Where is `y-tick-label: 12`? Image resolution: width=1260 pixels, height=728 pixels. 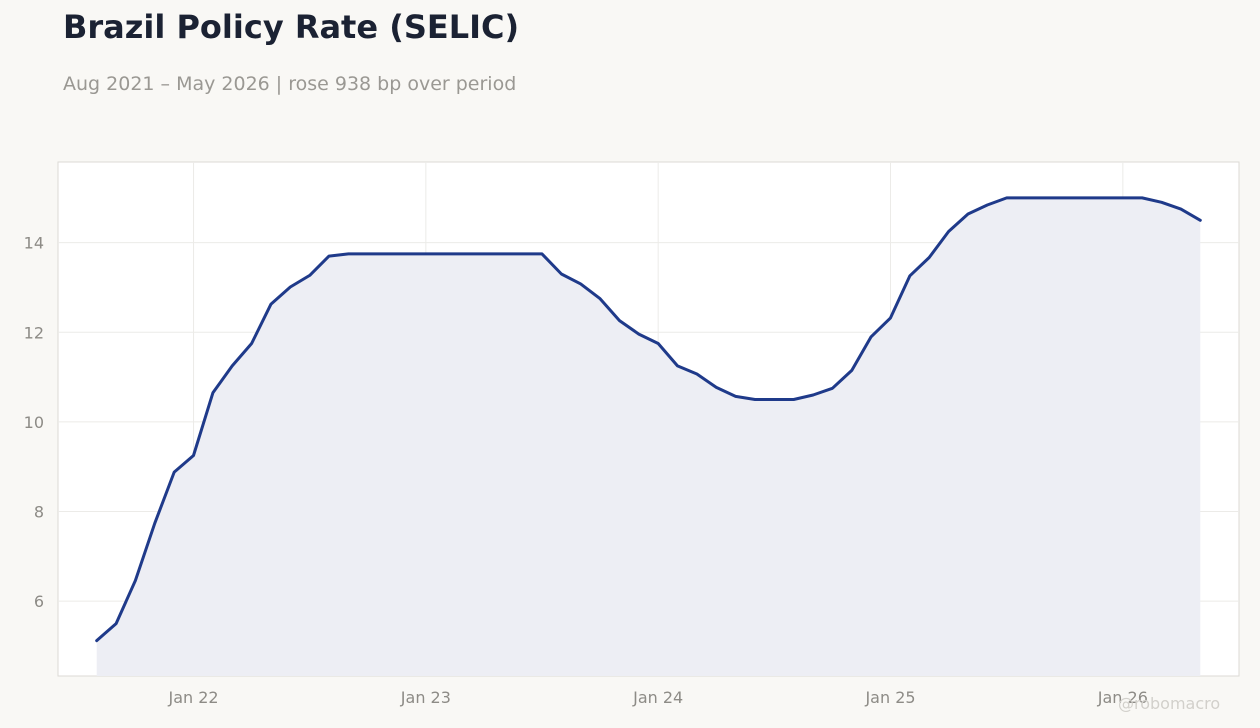 y-tick-label: 12 is located at coordinates (34, 332).